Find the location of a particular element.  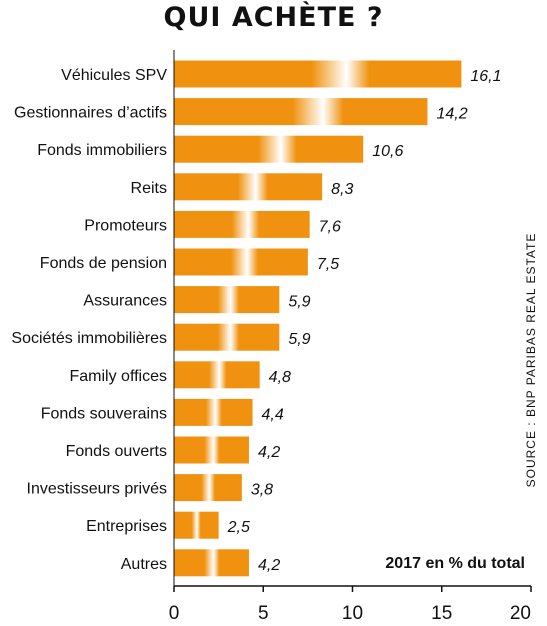

source-note: SOURCE : BNP PARIBAS REAL ESTATE is located at coordinates (531, 360).